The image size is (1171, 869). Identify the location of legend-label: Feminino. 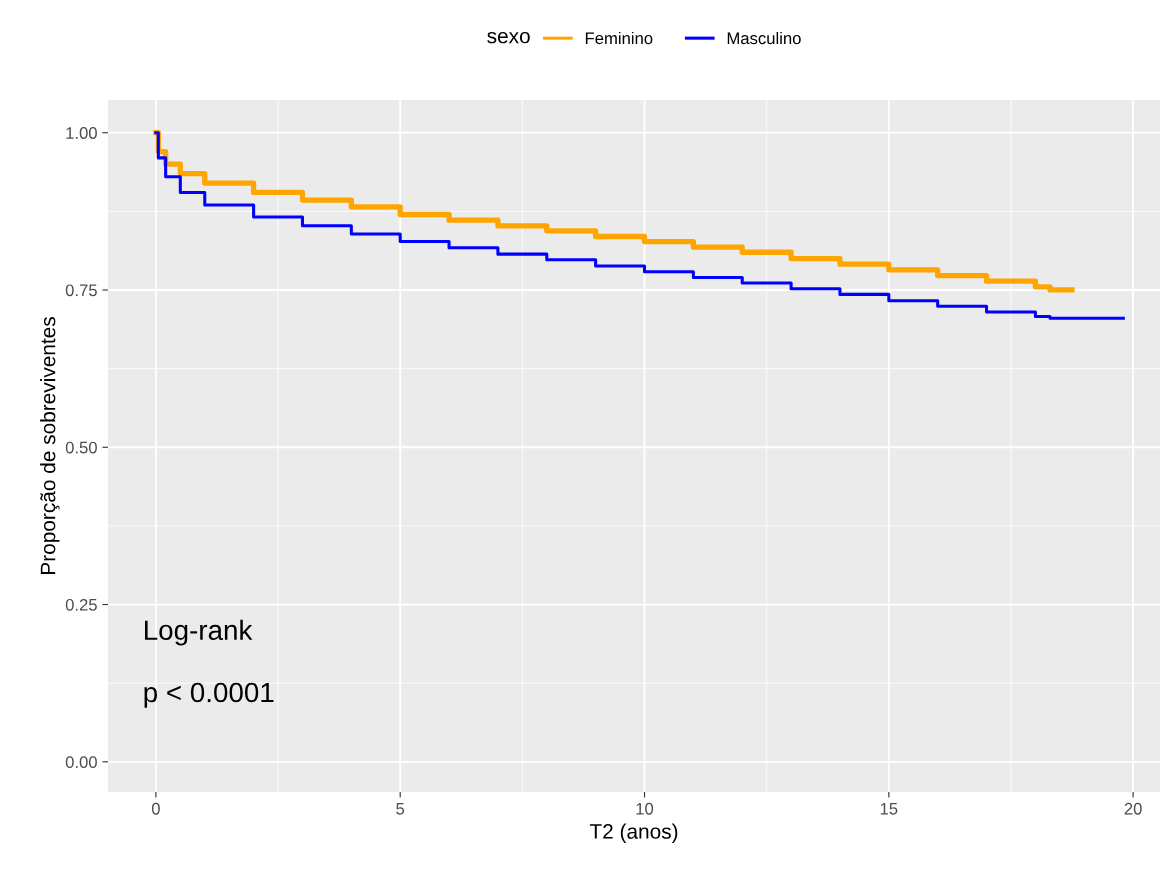
(619, 38).